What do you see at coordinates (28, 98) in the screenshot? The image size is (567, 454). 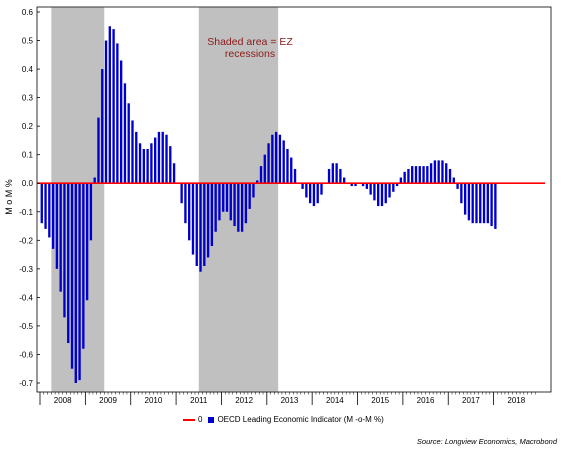 I see `y-tick-label: 0.3` at bounding box center [28, 98].